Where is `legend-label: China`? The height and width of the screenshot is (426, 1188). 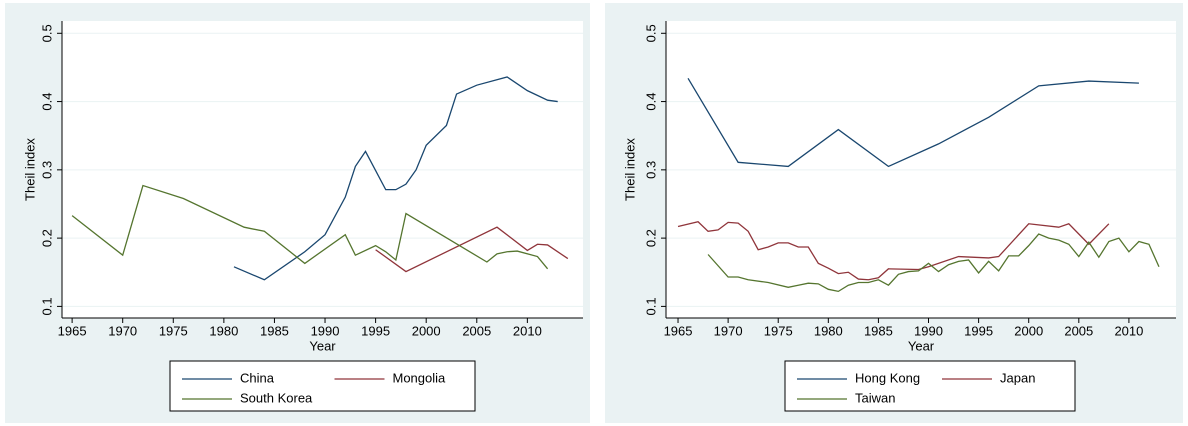
legend-label: China is located at coordinates (257, 377).